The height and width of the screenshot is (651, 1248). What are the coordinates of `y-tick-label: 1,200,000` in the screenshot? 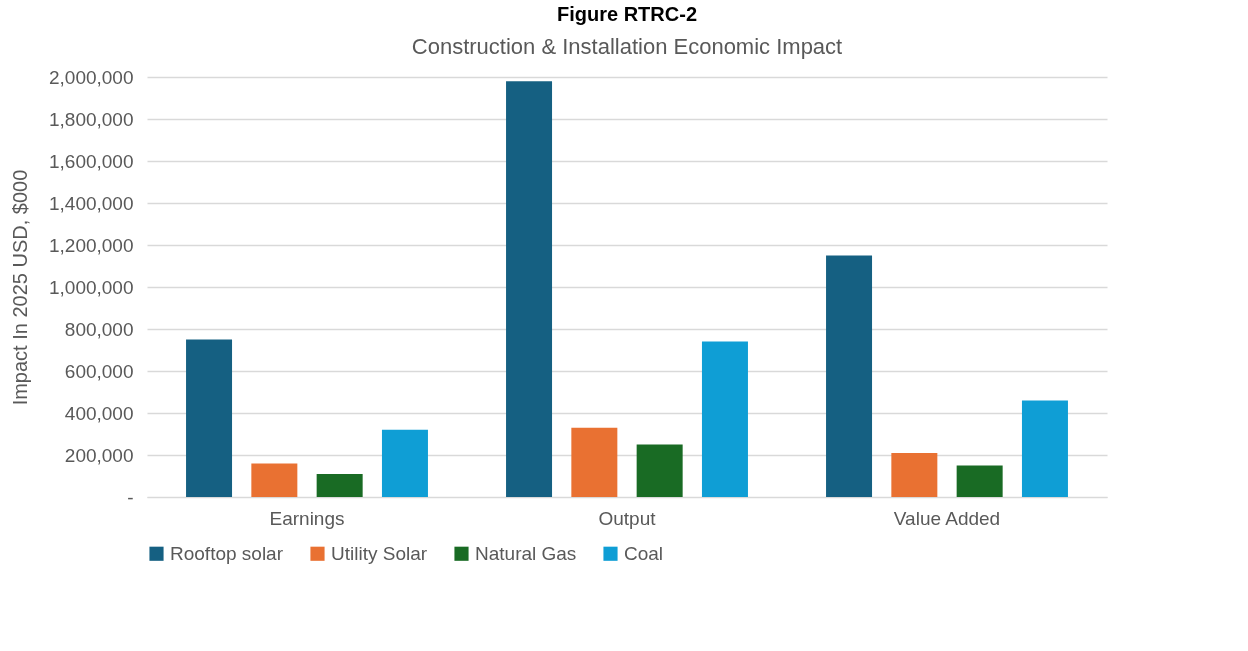 It's located at (91, 245).